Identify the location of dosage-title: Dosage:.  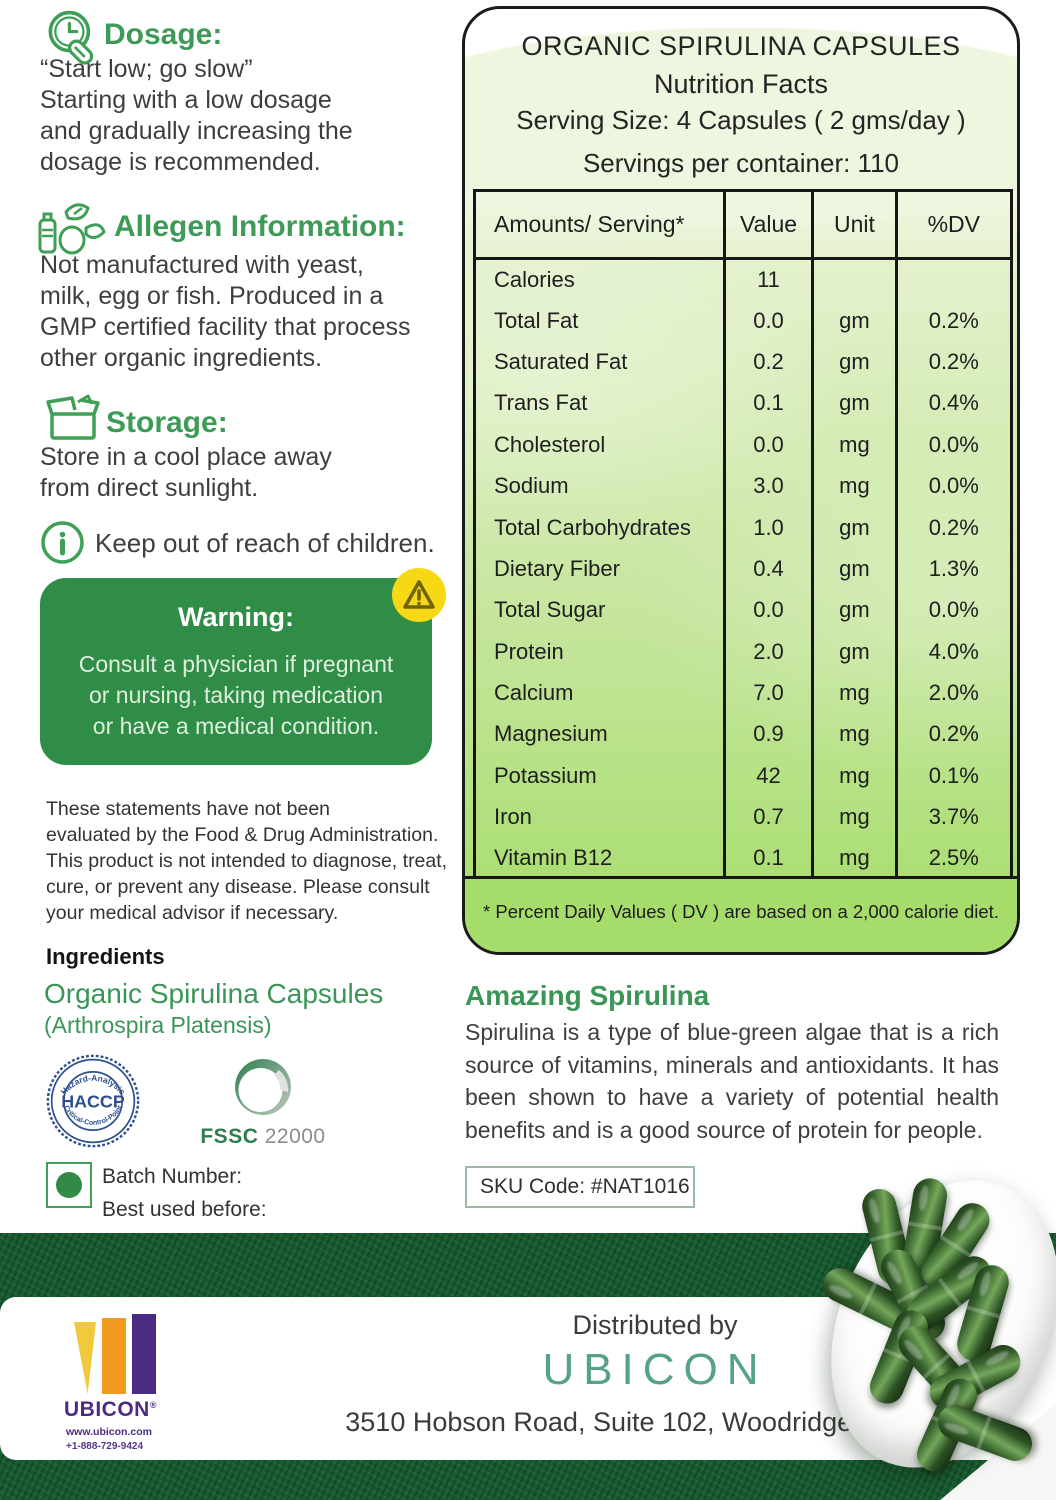
(163, 34).